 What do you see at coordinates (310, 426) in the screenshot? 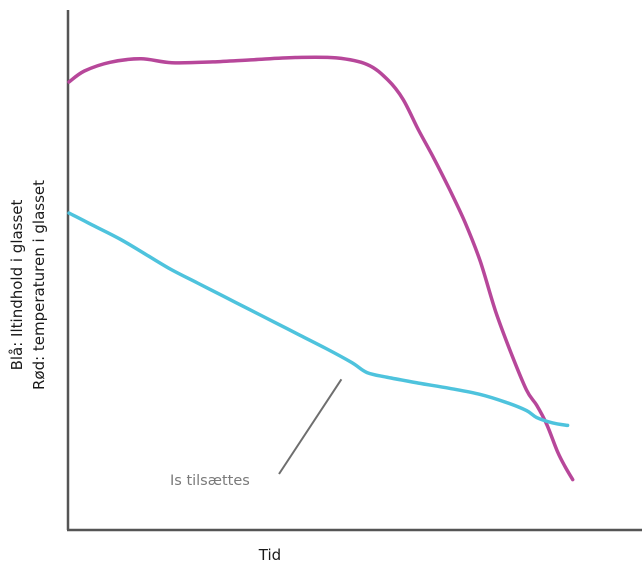
I see `annotation-leader-line` at bounding box center [310, 426].